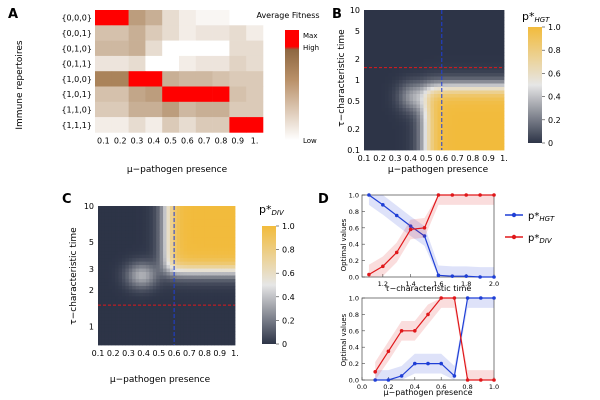 This screenshot has width=600, height=400. What do you see at coordinates (269, 285) in the screenshot?
I see `panel-c-colorbar` at bounding box center [269, 285].